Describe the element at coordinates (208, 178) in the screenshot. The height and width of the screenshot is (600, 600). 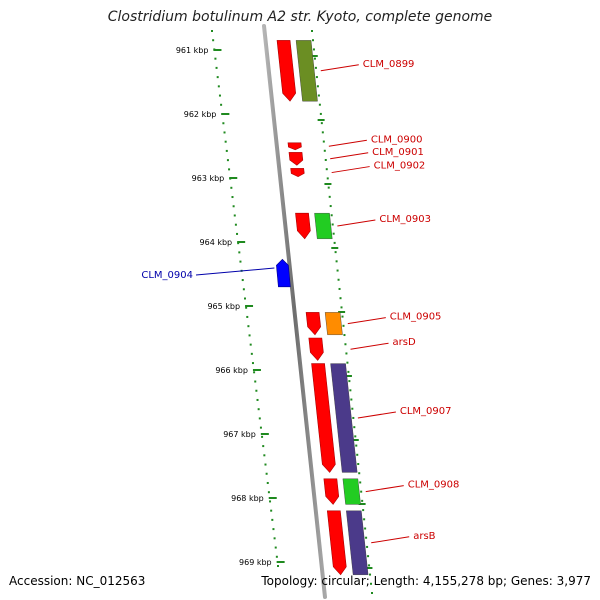
I see `ruler-tick-label: 963 kbp` at that location.